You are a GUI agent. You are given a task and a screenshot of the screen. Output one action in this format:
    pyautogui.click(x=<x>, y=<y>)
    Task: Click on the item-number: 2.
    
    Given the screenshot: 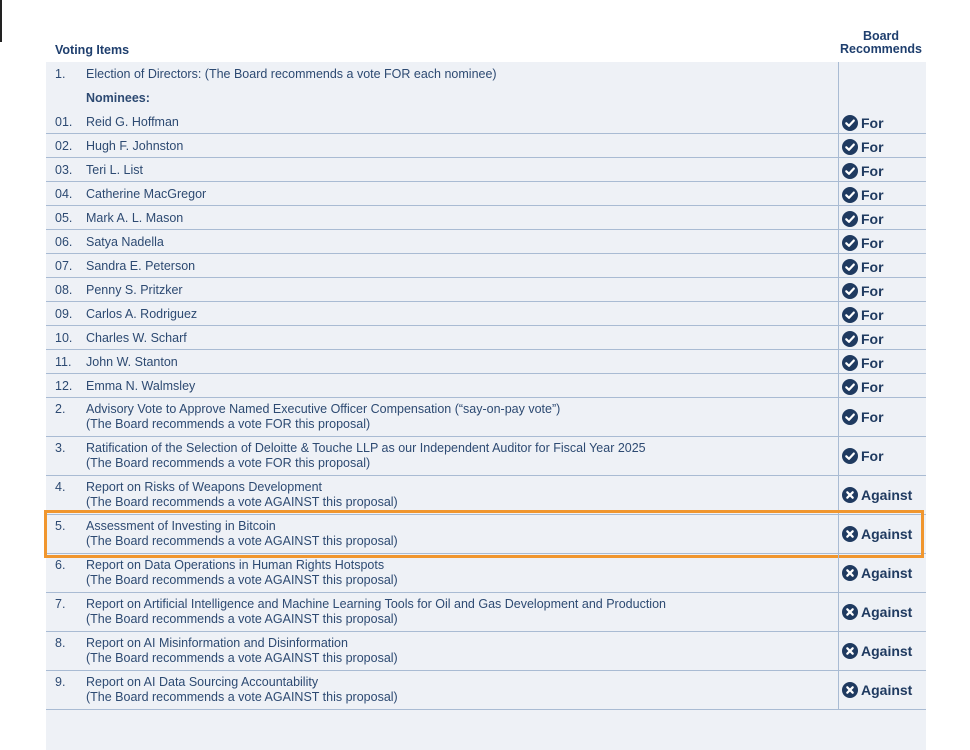 What is the action you would take?
    pyautogui.click(x=60, y=409)
    